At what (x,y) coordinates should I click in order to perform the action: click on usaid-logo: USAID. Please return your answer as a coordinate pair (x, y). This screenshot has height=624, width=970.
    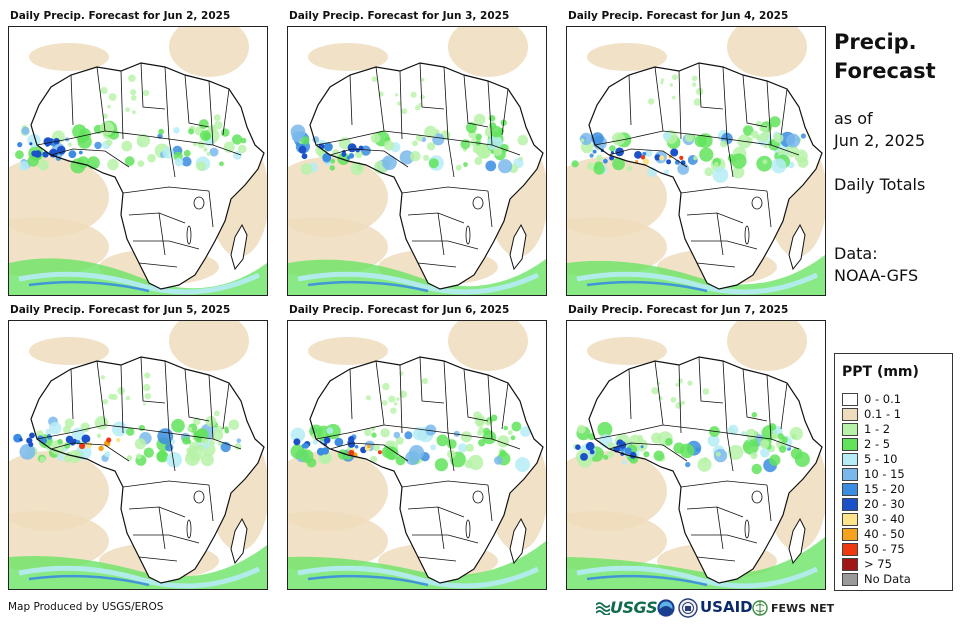
    Looking at the image, I should click on (726, 608).